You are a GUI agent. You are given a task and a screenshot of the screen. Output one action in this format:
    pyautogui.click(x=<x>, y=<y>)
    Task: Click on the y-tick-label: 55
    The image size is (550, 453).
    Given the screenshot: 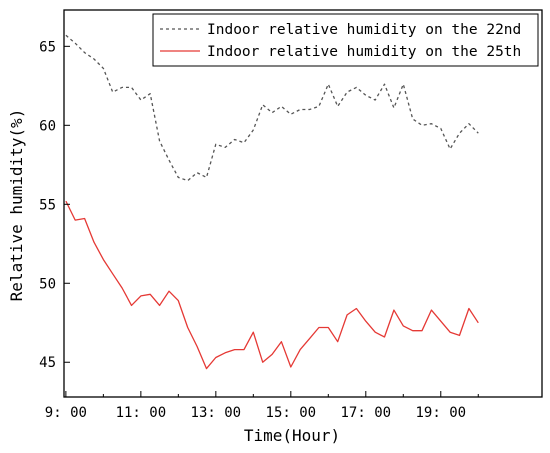 What is the action you would take?
    pyautogui.click(x=47, y=205)
    